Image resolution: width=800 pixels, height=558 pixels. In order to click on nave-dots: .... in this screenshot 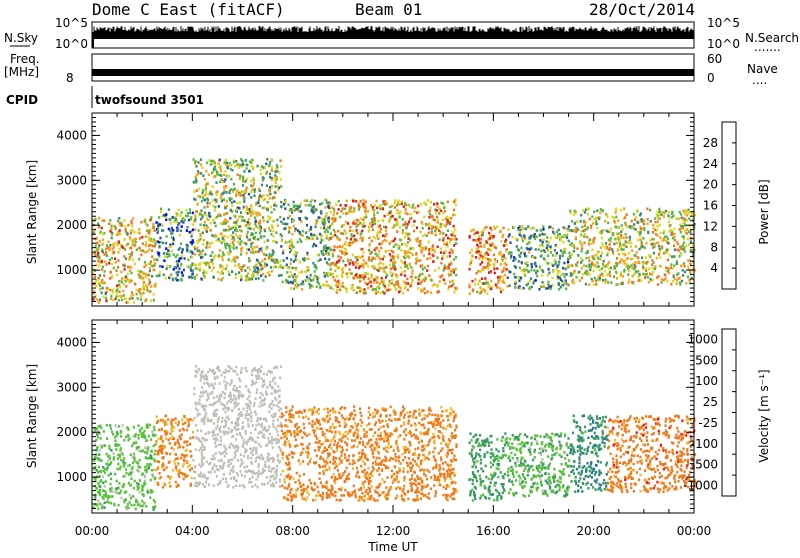, I will do `click(759, 80)`.